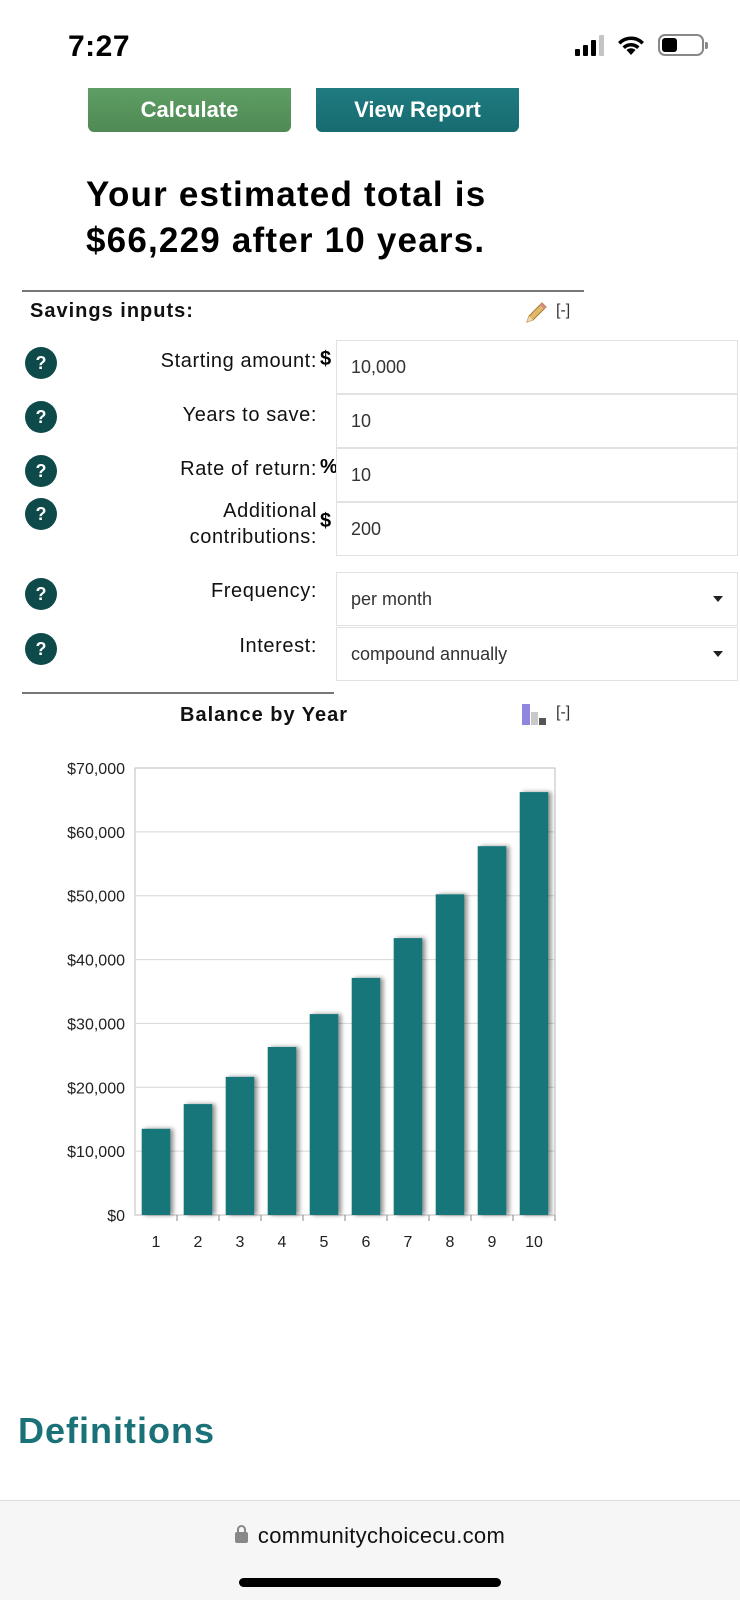  I want to click on y-tick-label: $50,000, so click(96, 897).